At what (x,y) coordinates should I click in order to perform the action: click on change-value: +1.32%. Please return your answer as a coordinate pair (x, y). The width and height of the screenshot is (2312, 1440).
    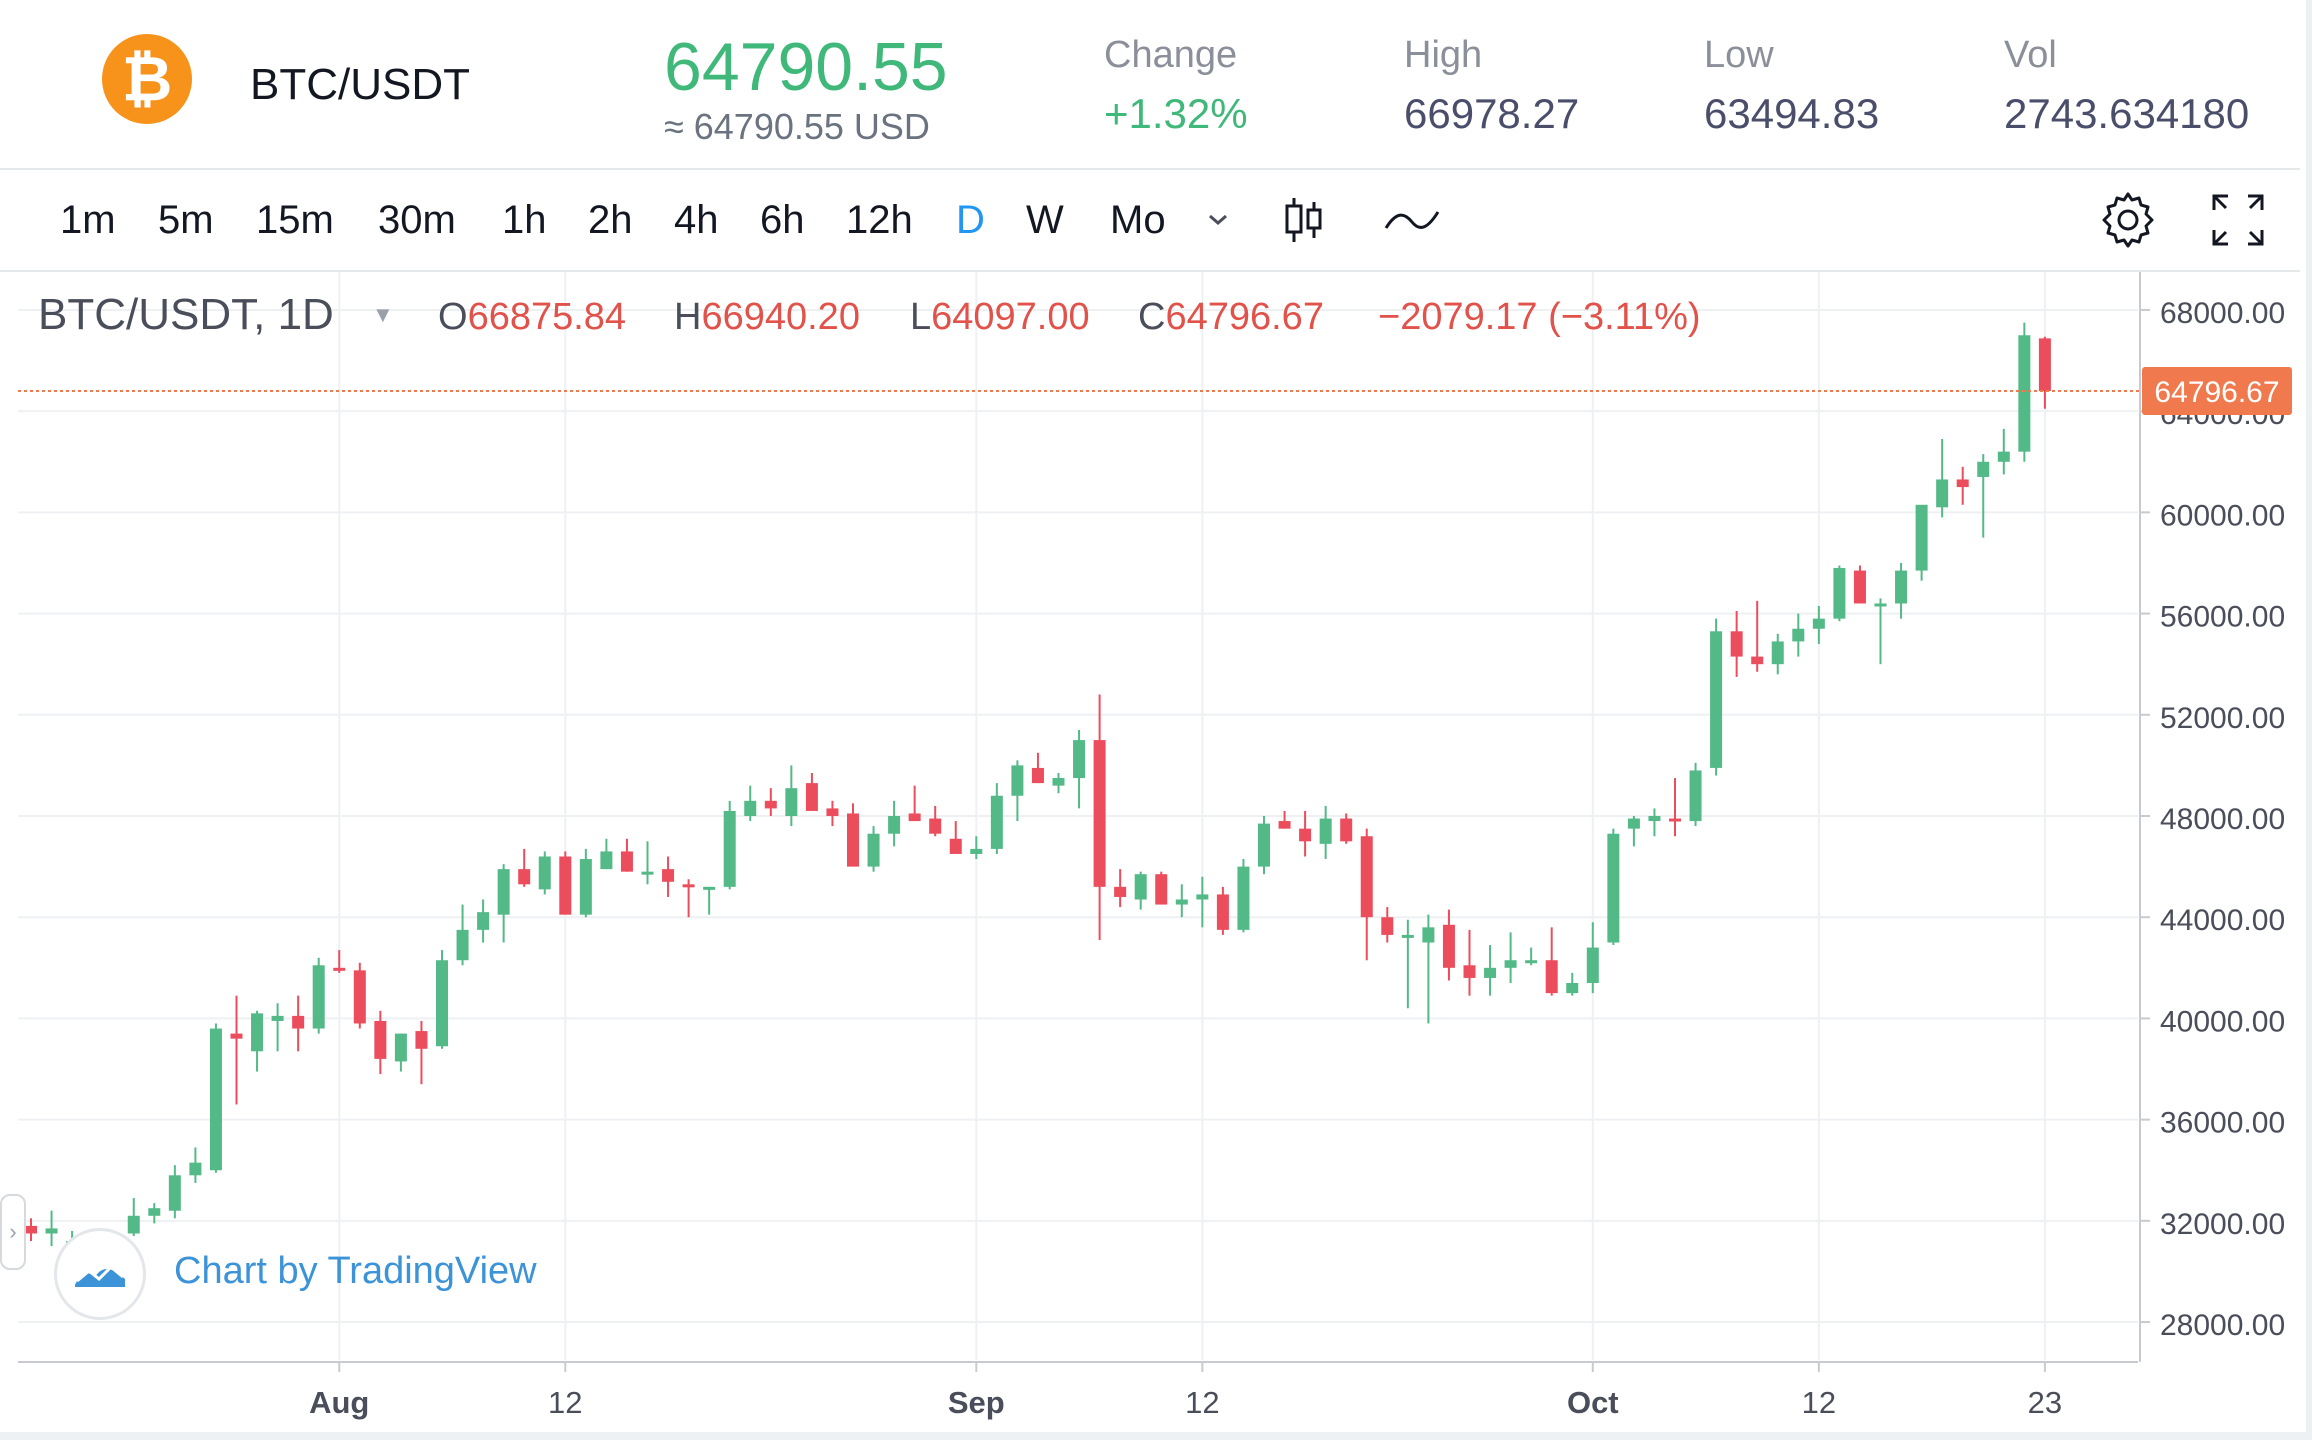
    Looking at the image, I should click on (1176, 113).